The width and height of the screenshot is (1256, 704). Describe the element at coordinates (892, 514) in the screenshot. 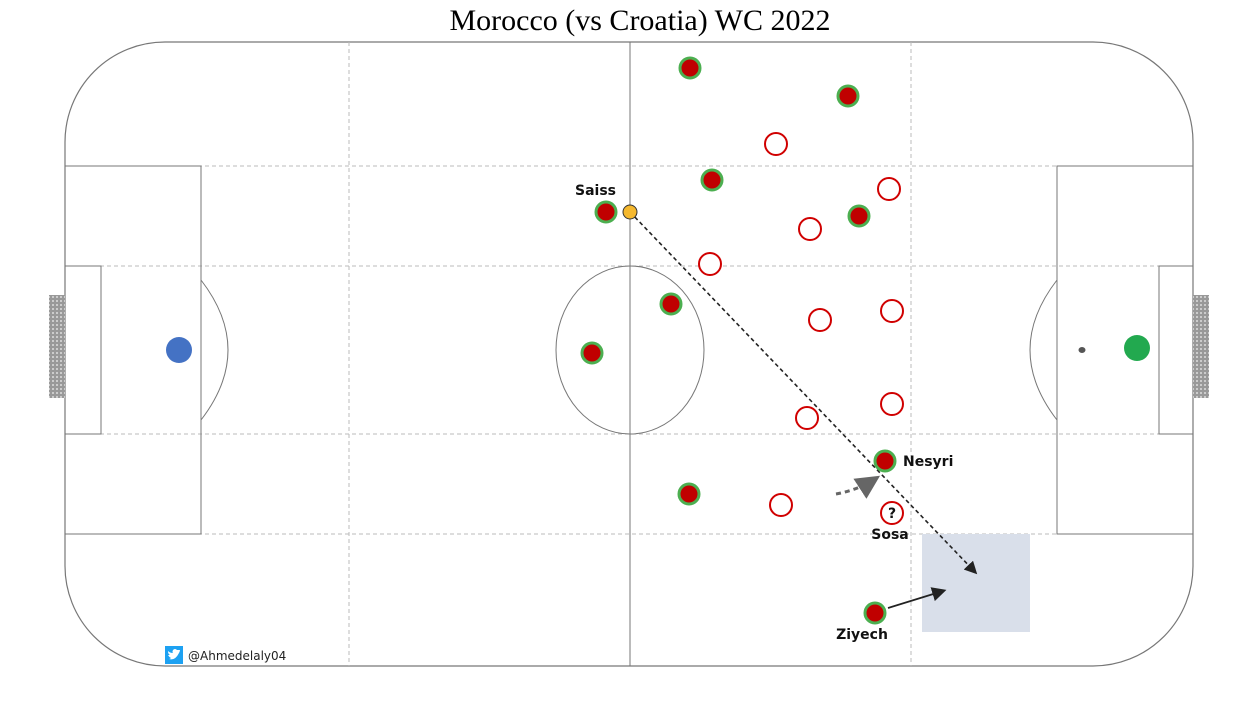

I see `player-mark: ?` at that location.